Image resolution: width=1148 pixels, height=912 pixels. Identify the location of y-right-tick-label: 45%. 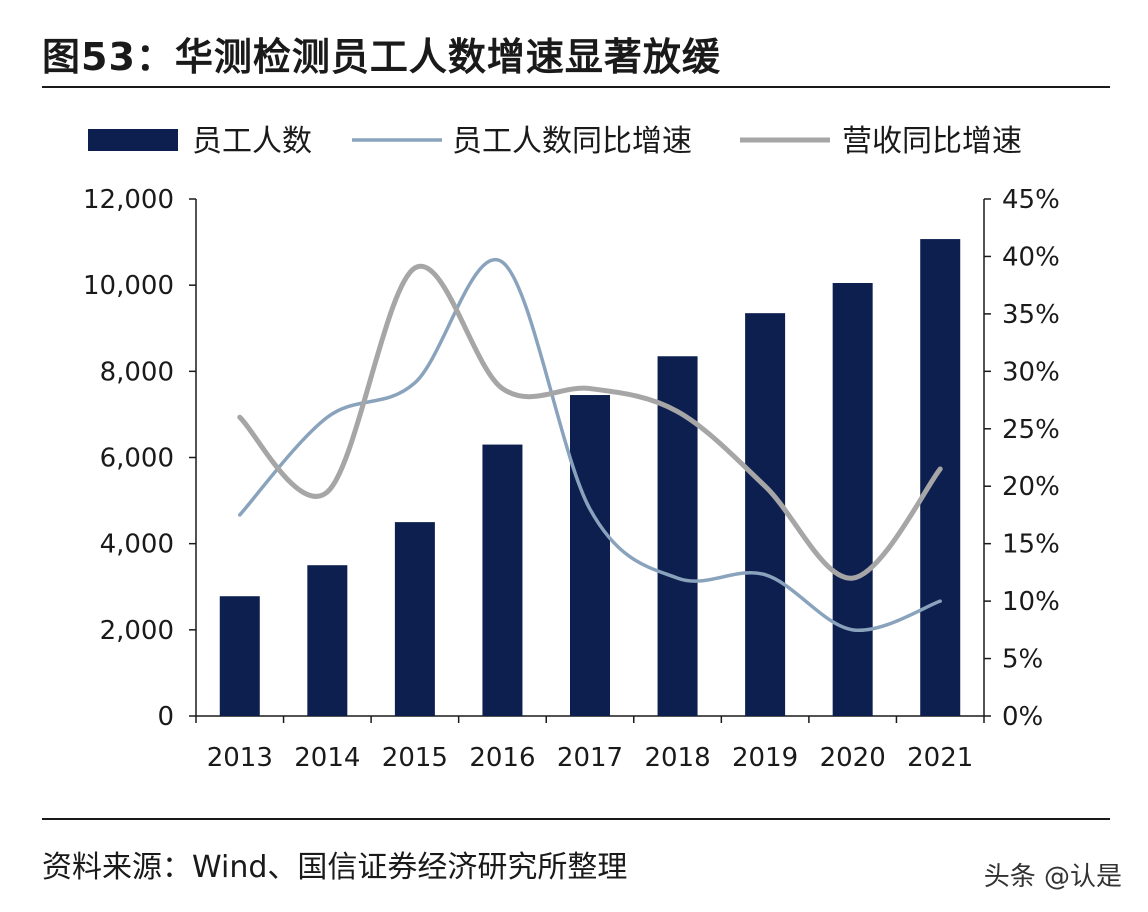
(1031, 200).